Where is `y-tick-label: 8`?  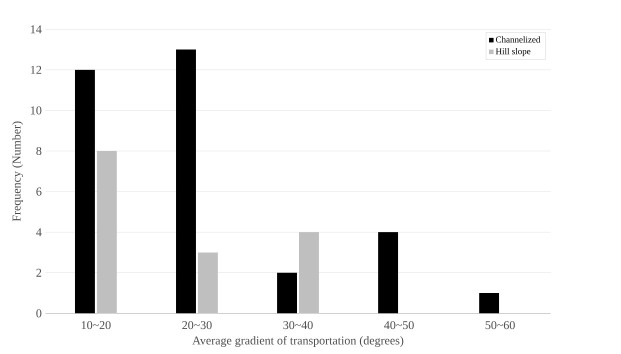
y-tick-label: 8 is located at coordinates (39, 150).